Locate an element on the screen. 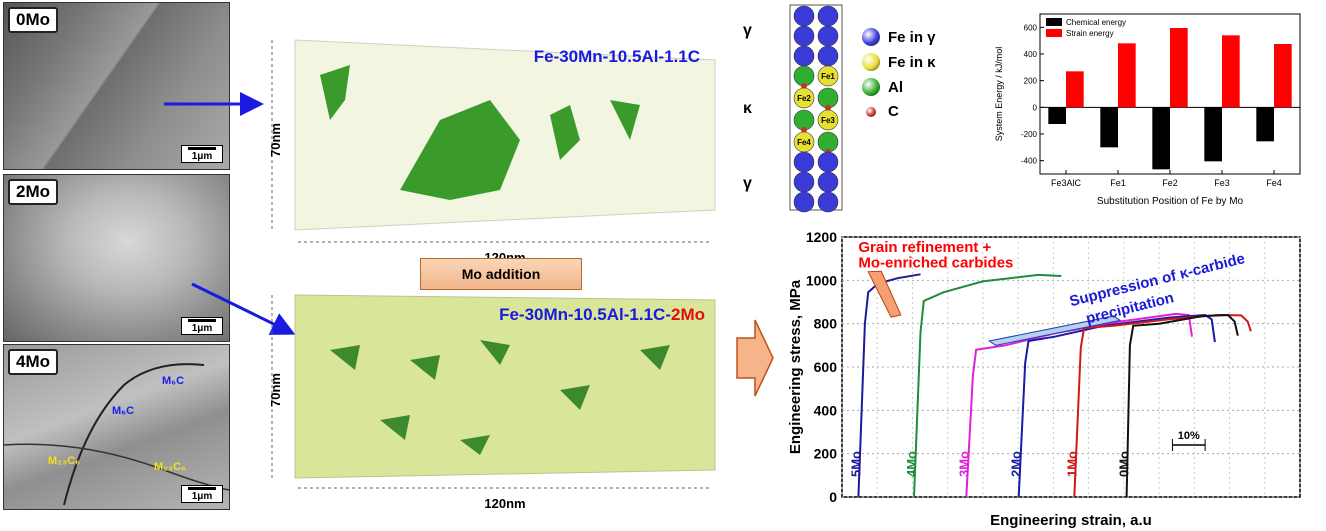 Image resolution: width=1326 pixels, height=531 pixels. apt-width-label: 120nm is located at coordinates (504, 503).